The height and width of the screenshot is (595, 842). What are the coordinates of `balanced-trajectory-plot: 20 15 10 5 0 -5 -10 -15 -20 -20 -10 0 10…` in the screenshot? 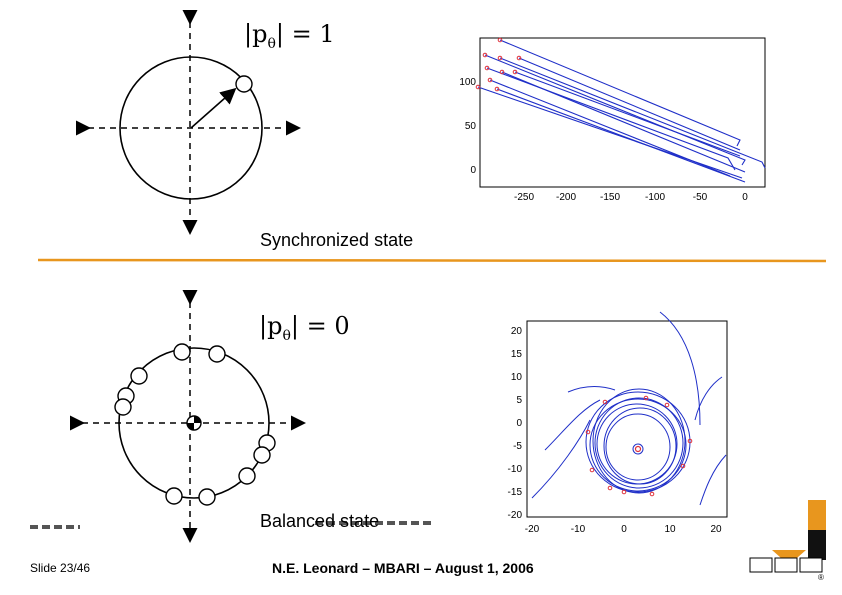 It's located at (618, 423).